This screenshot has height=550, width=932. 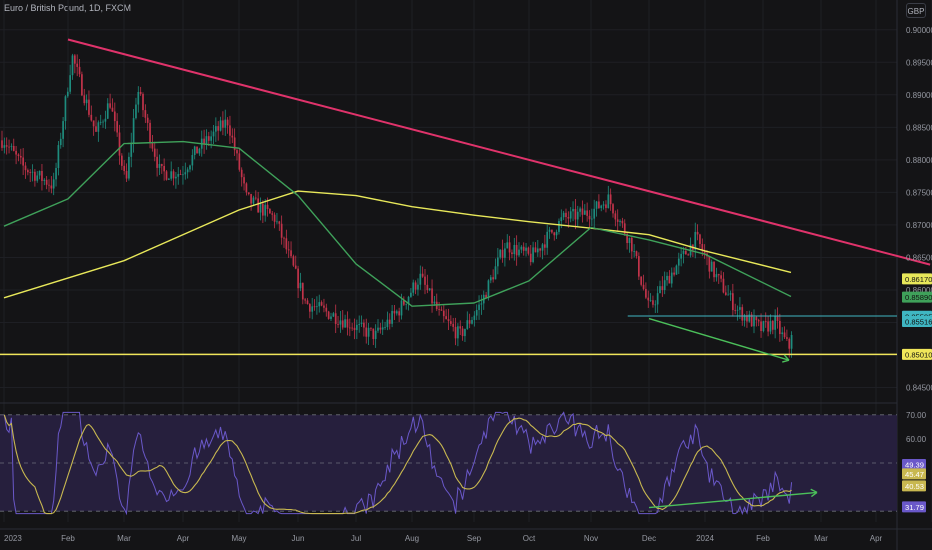 I want to click on price-label: 0.85890, so click(x=917, y=297).